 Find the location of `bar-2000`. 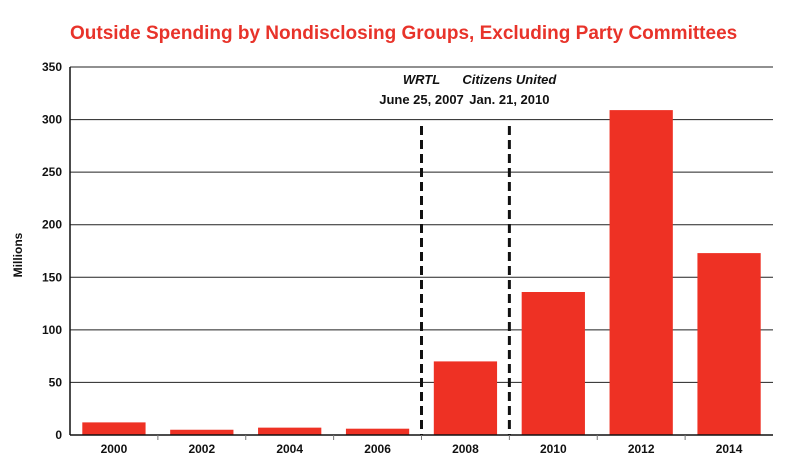

bar-2000 is located at coordinates (114, 428).